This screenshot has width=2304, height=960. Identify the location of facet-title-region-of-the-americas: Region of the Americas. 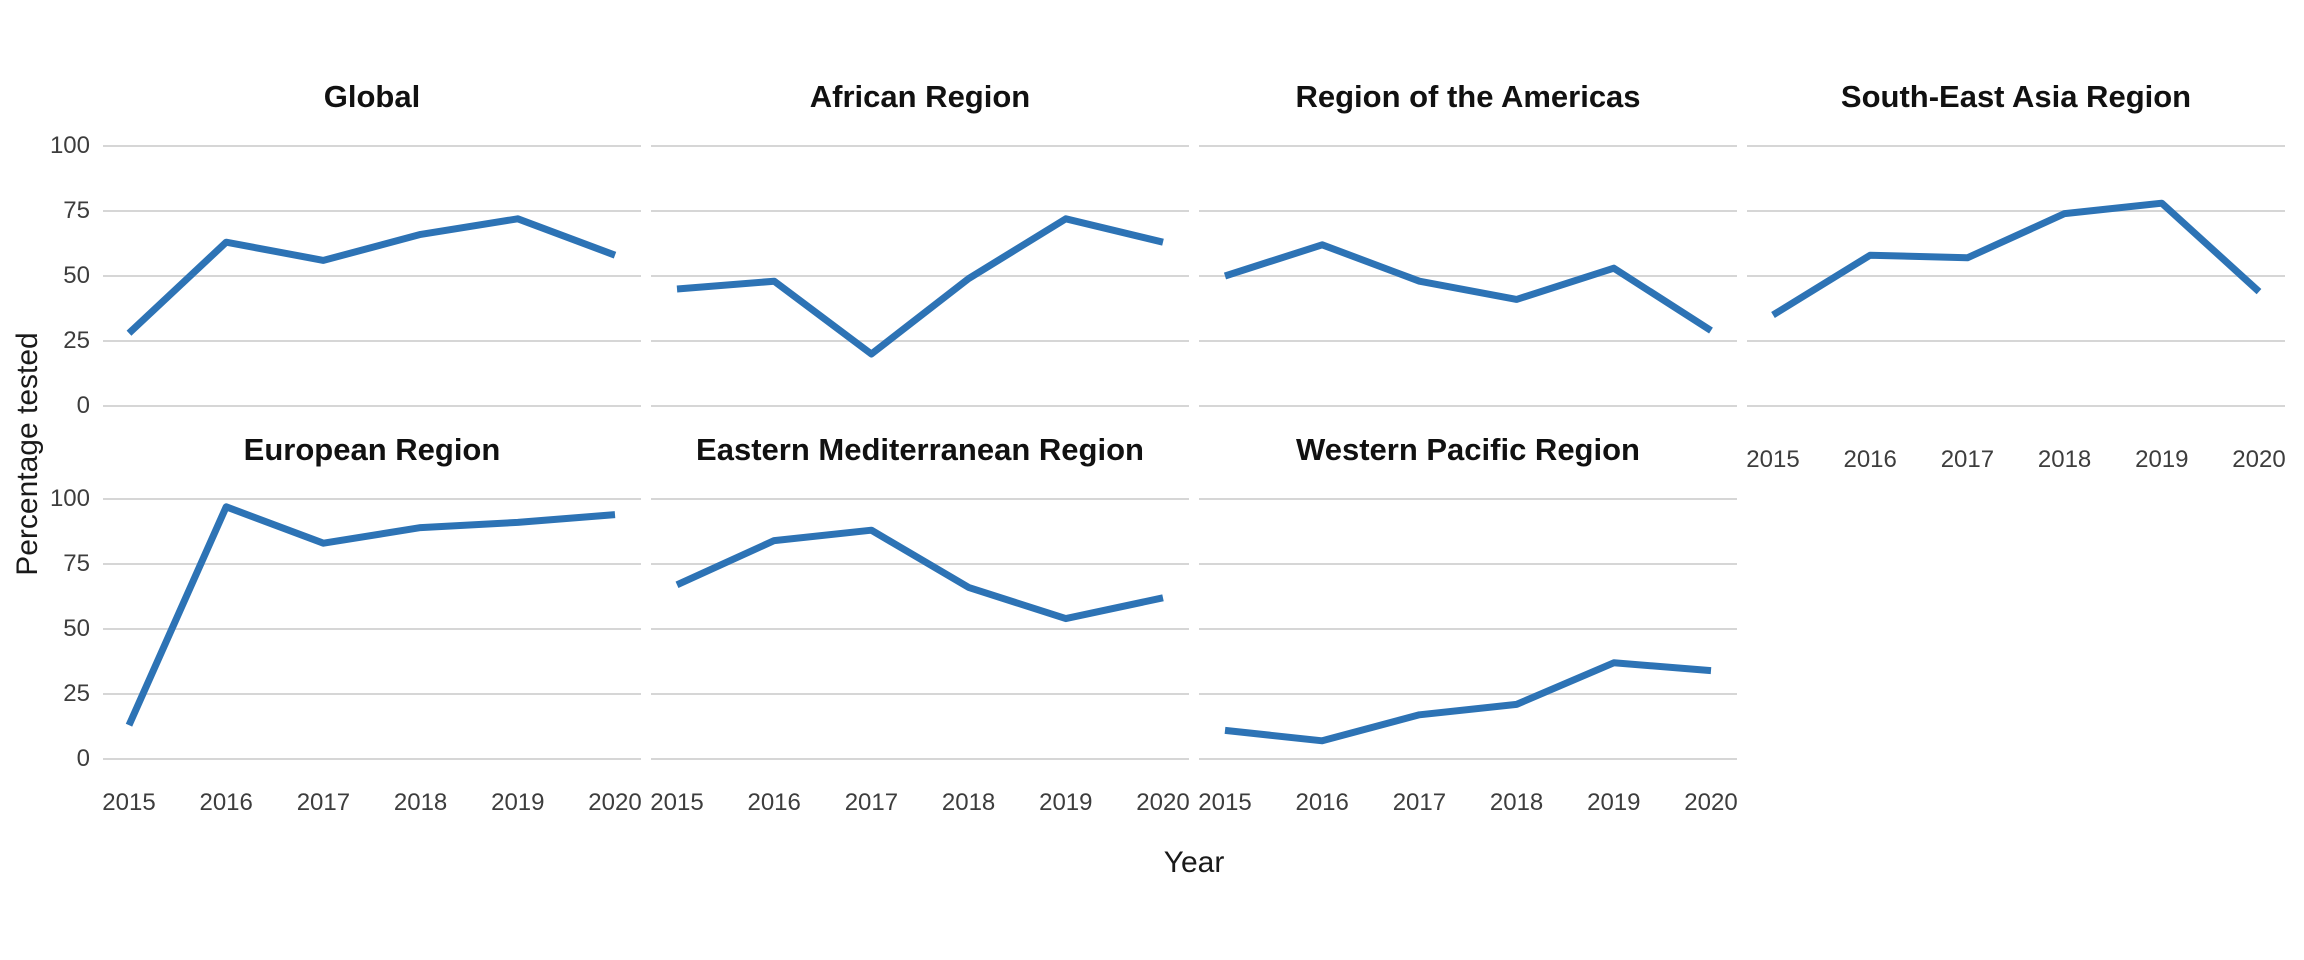
(1468, 96).